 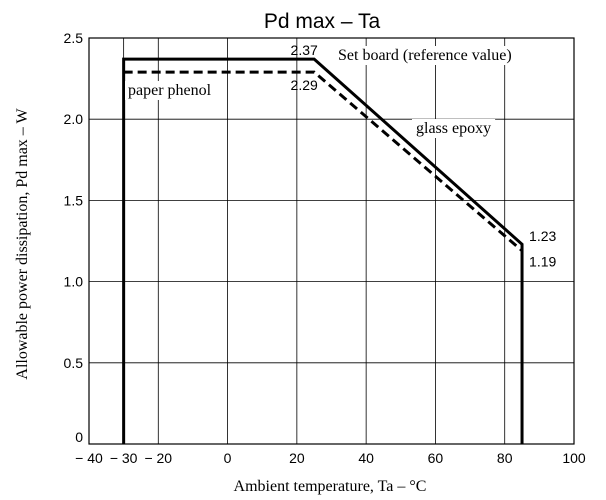 What do you see at coordinates (322, 21) in the screenshot?
I see `chart-title: Pd max – Ta` at bounding box center [322, 21].